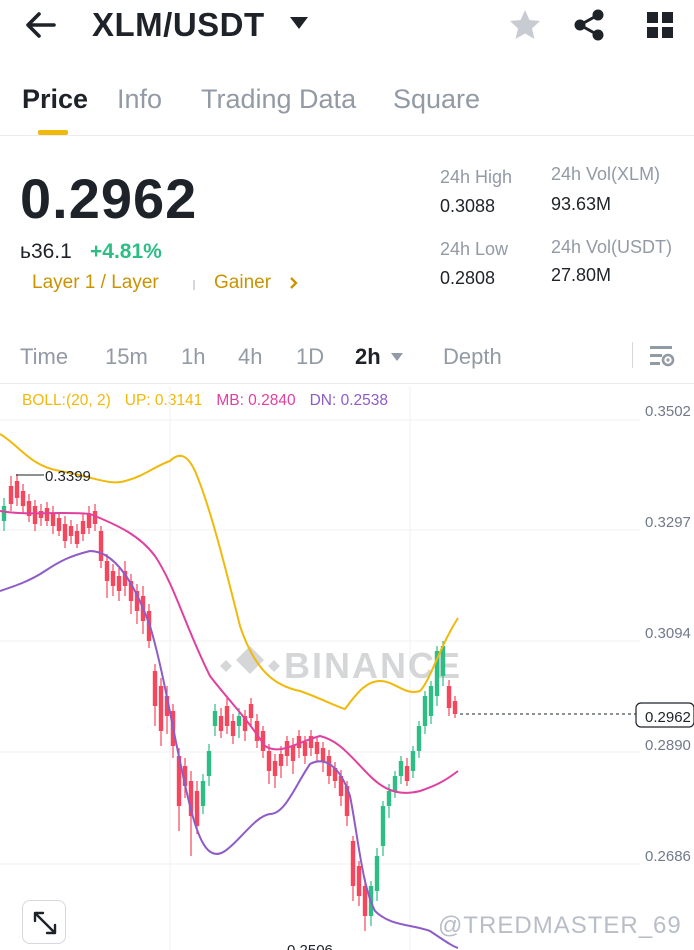 This screenshot has height=950, width=694. I want to click on fiat-price: ь36.1, so click(46, 251).